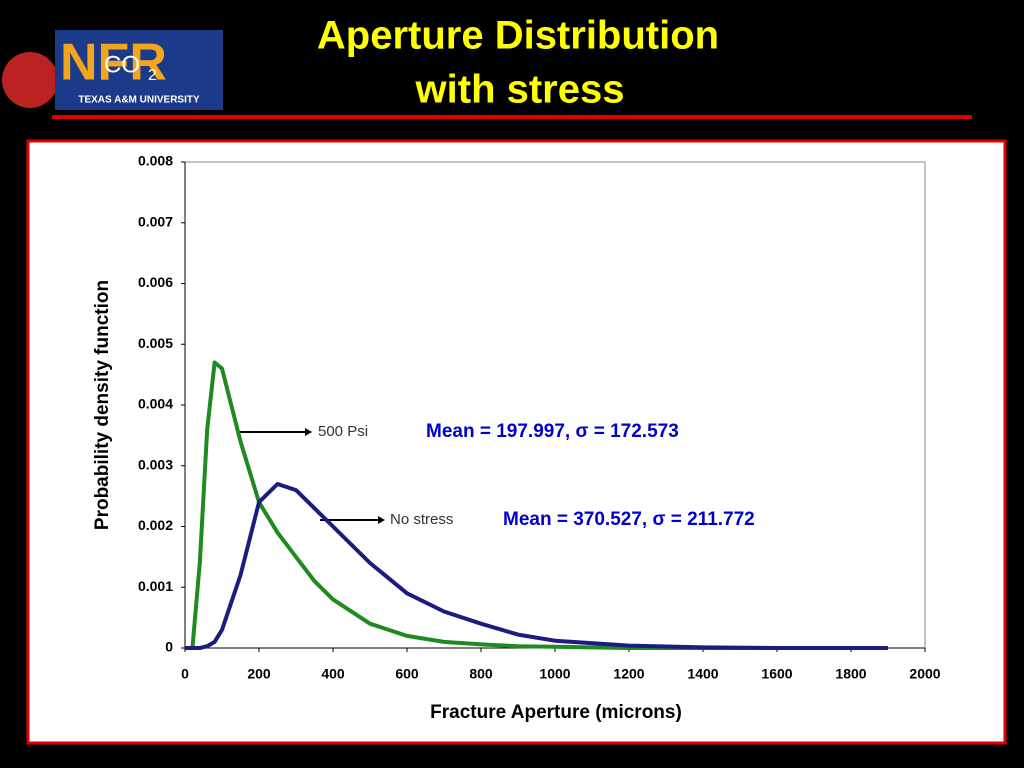 The width and height of the screenshot is (1024, 768). What do you see at coordinates (702, 674) in the screenshot?
I see `x-tick-label: 1400` at bounding box center [702, 674].